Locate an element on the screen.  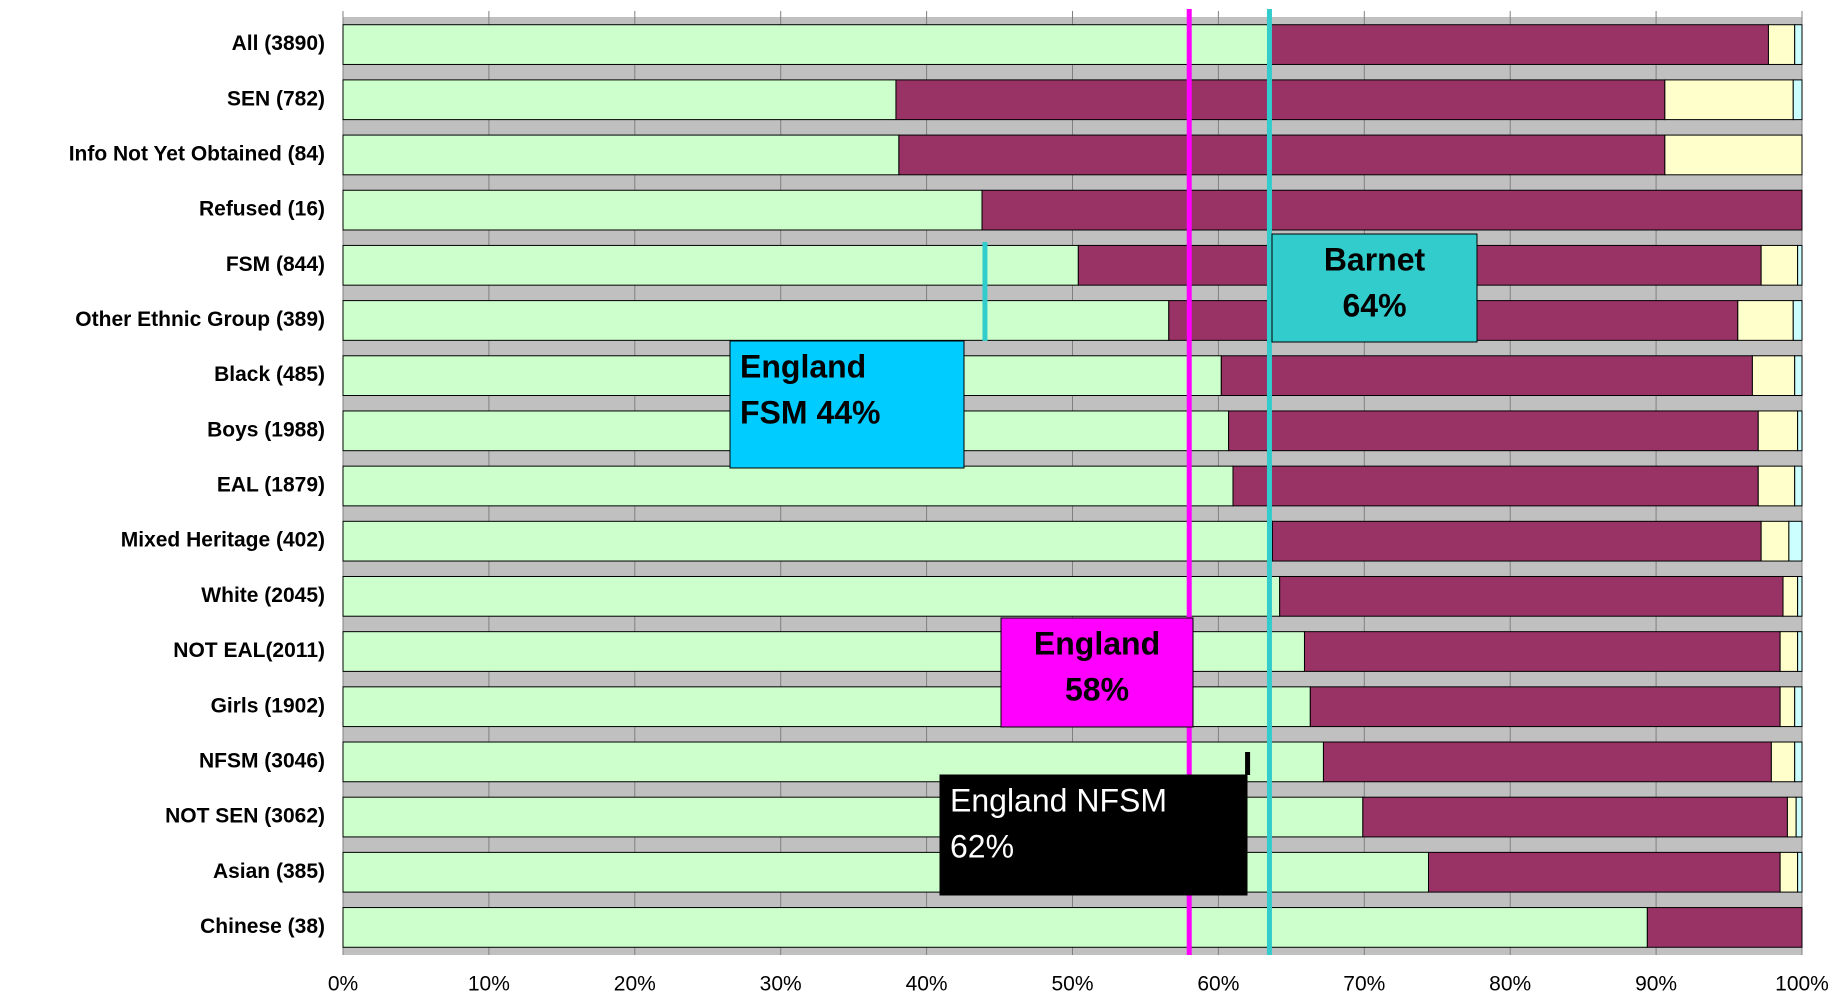
y-tick-label: Girls (1902) is located at coordinates (268, 705).